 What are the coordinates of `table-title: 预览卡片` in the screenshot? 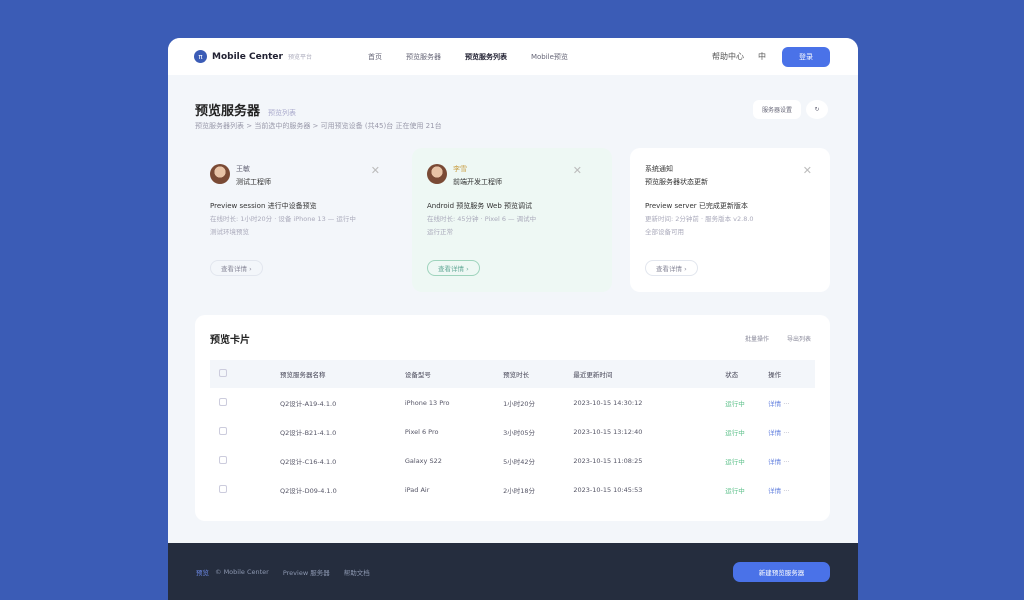 It's located at (230, 340).